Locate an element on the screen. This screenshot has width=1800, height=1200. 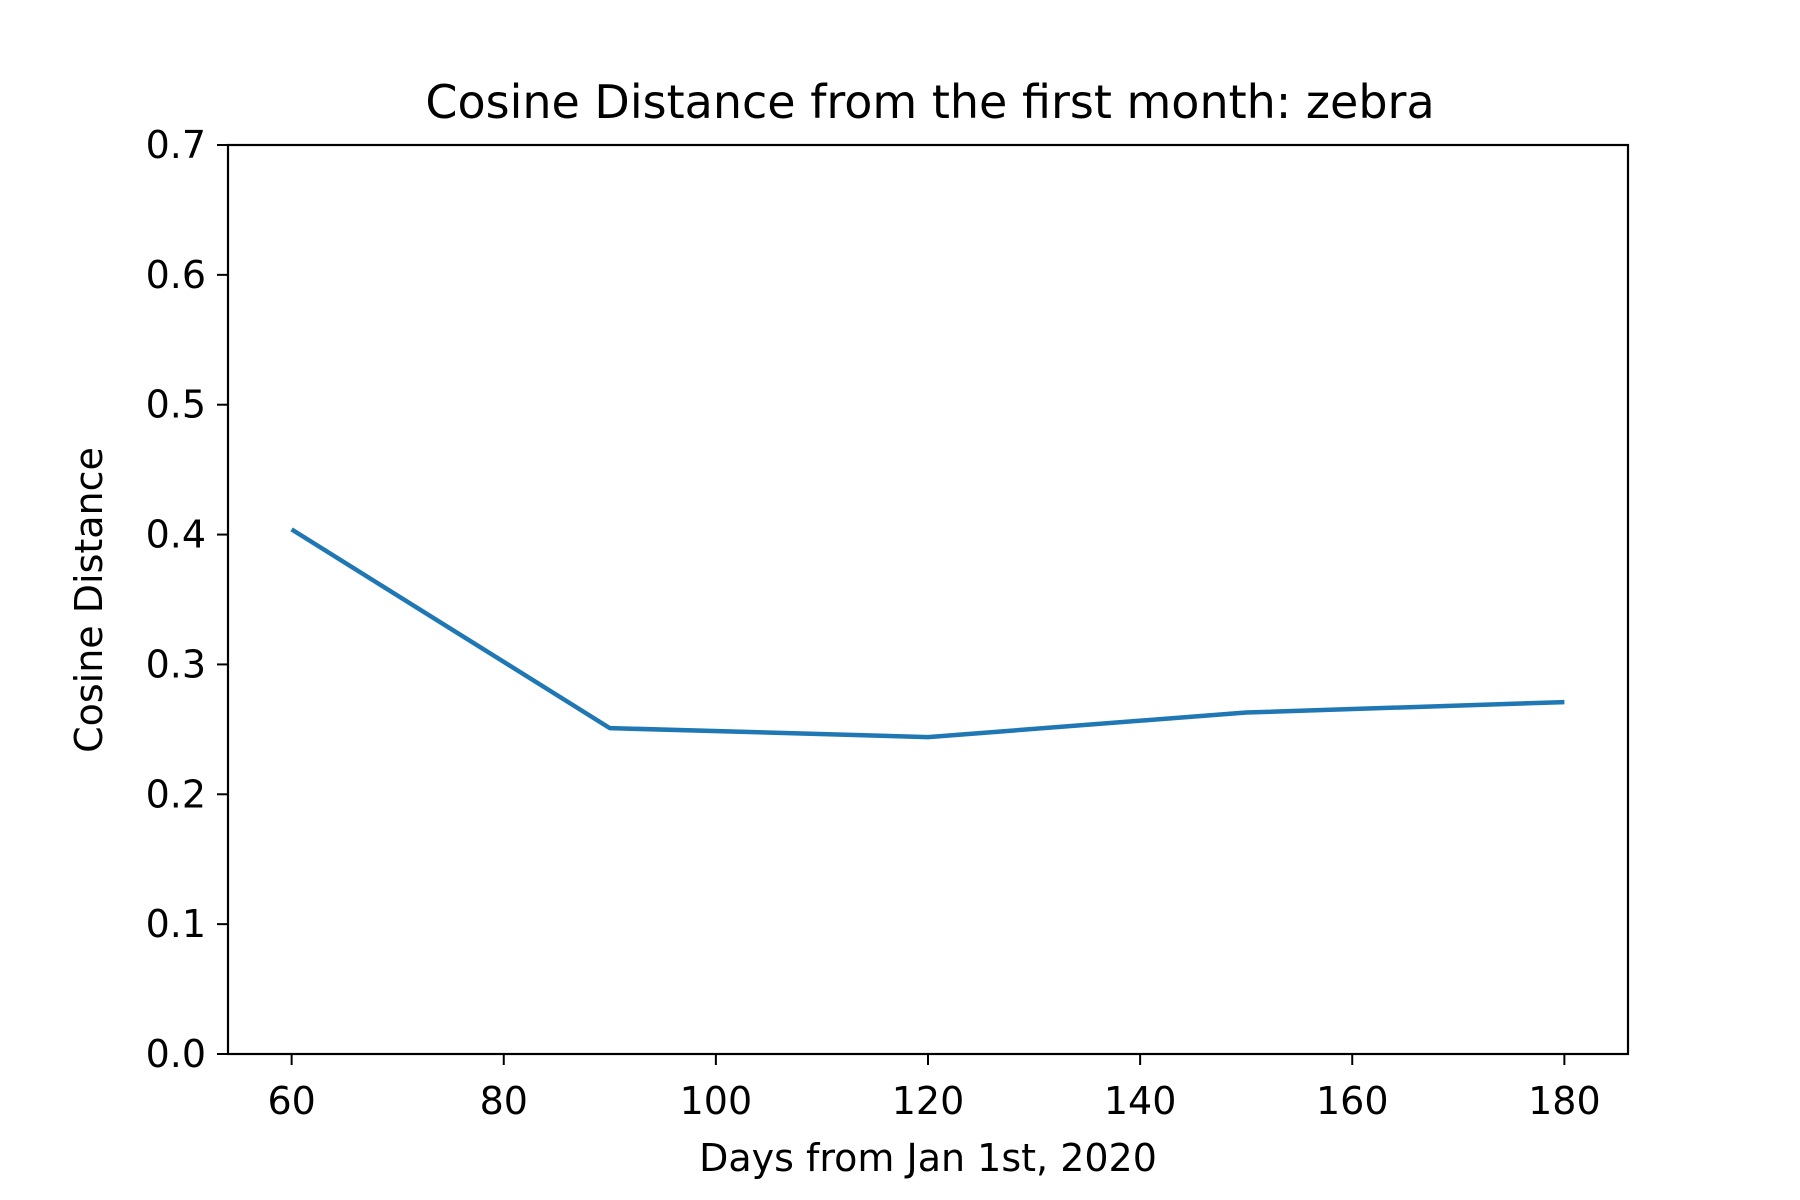
y-axis: 0.0 0.1 0.2 0.3 0.4 0.5 0.6 0.7 is located at coordinates (187, 599).